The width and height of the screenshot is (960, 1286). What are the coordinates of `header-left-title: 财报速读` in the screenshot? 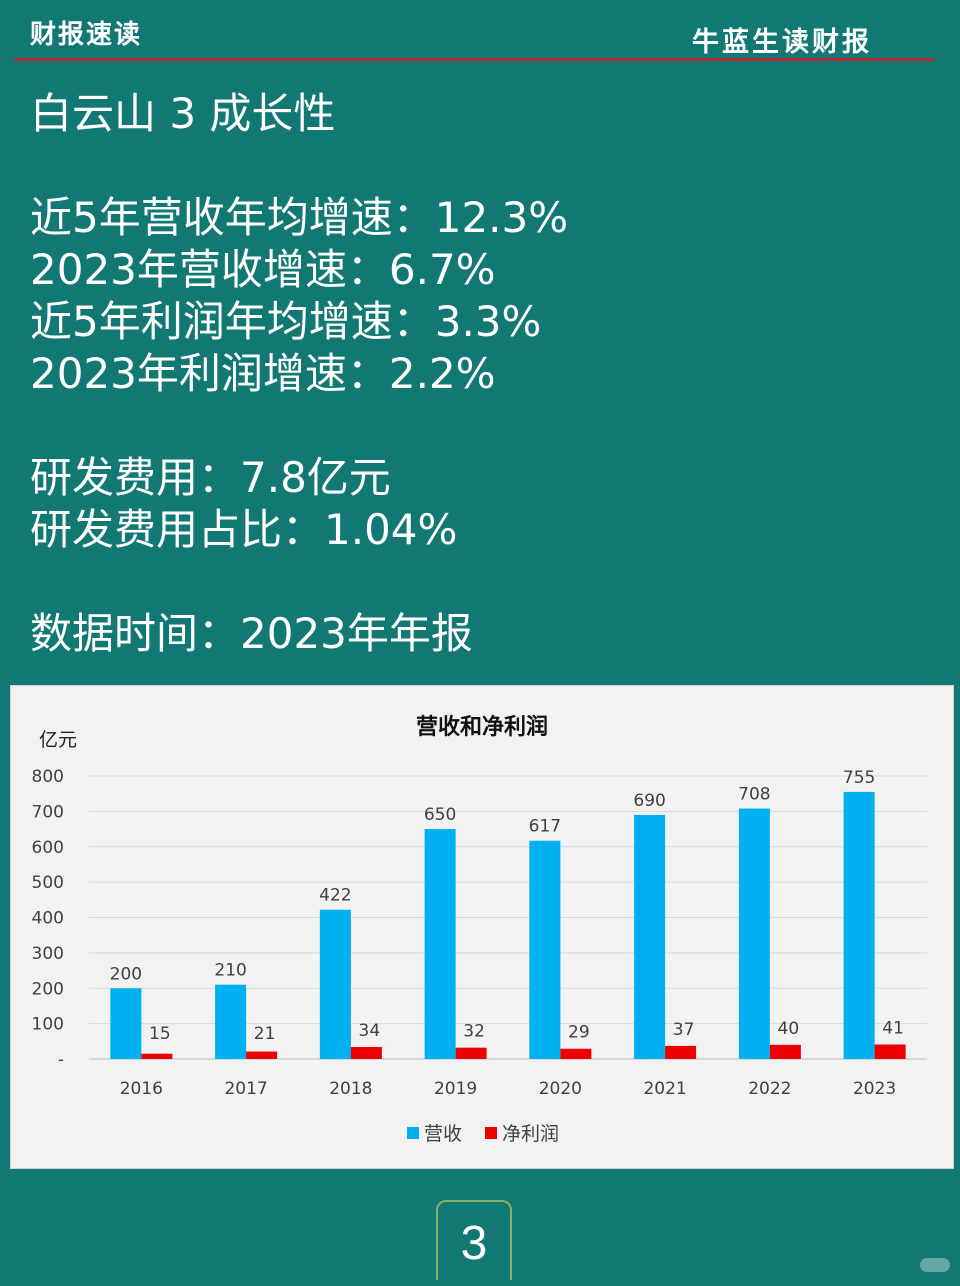 It's located at (86, 35).